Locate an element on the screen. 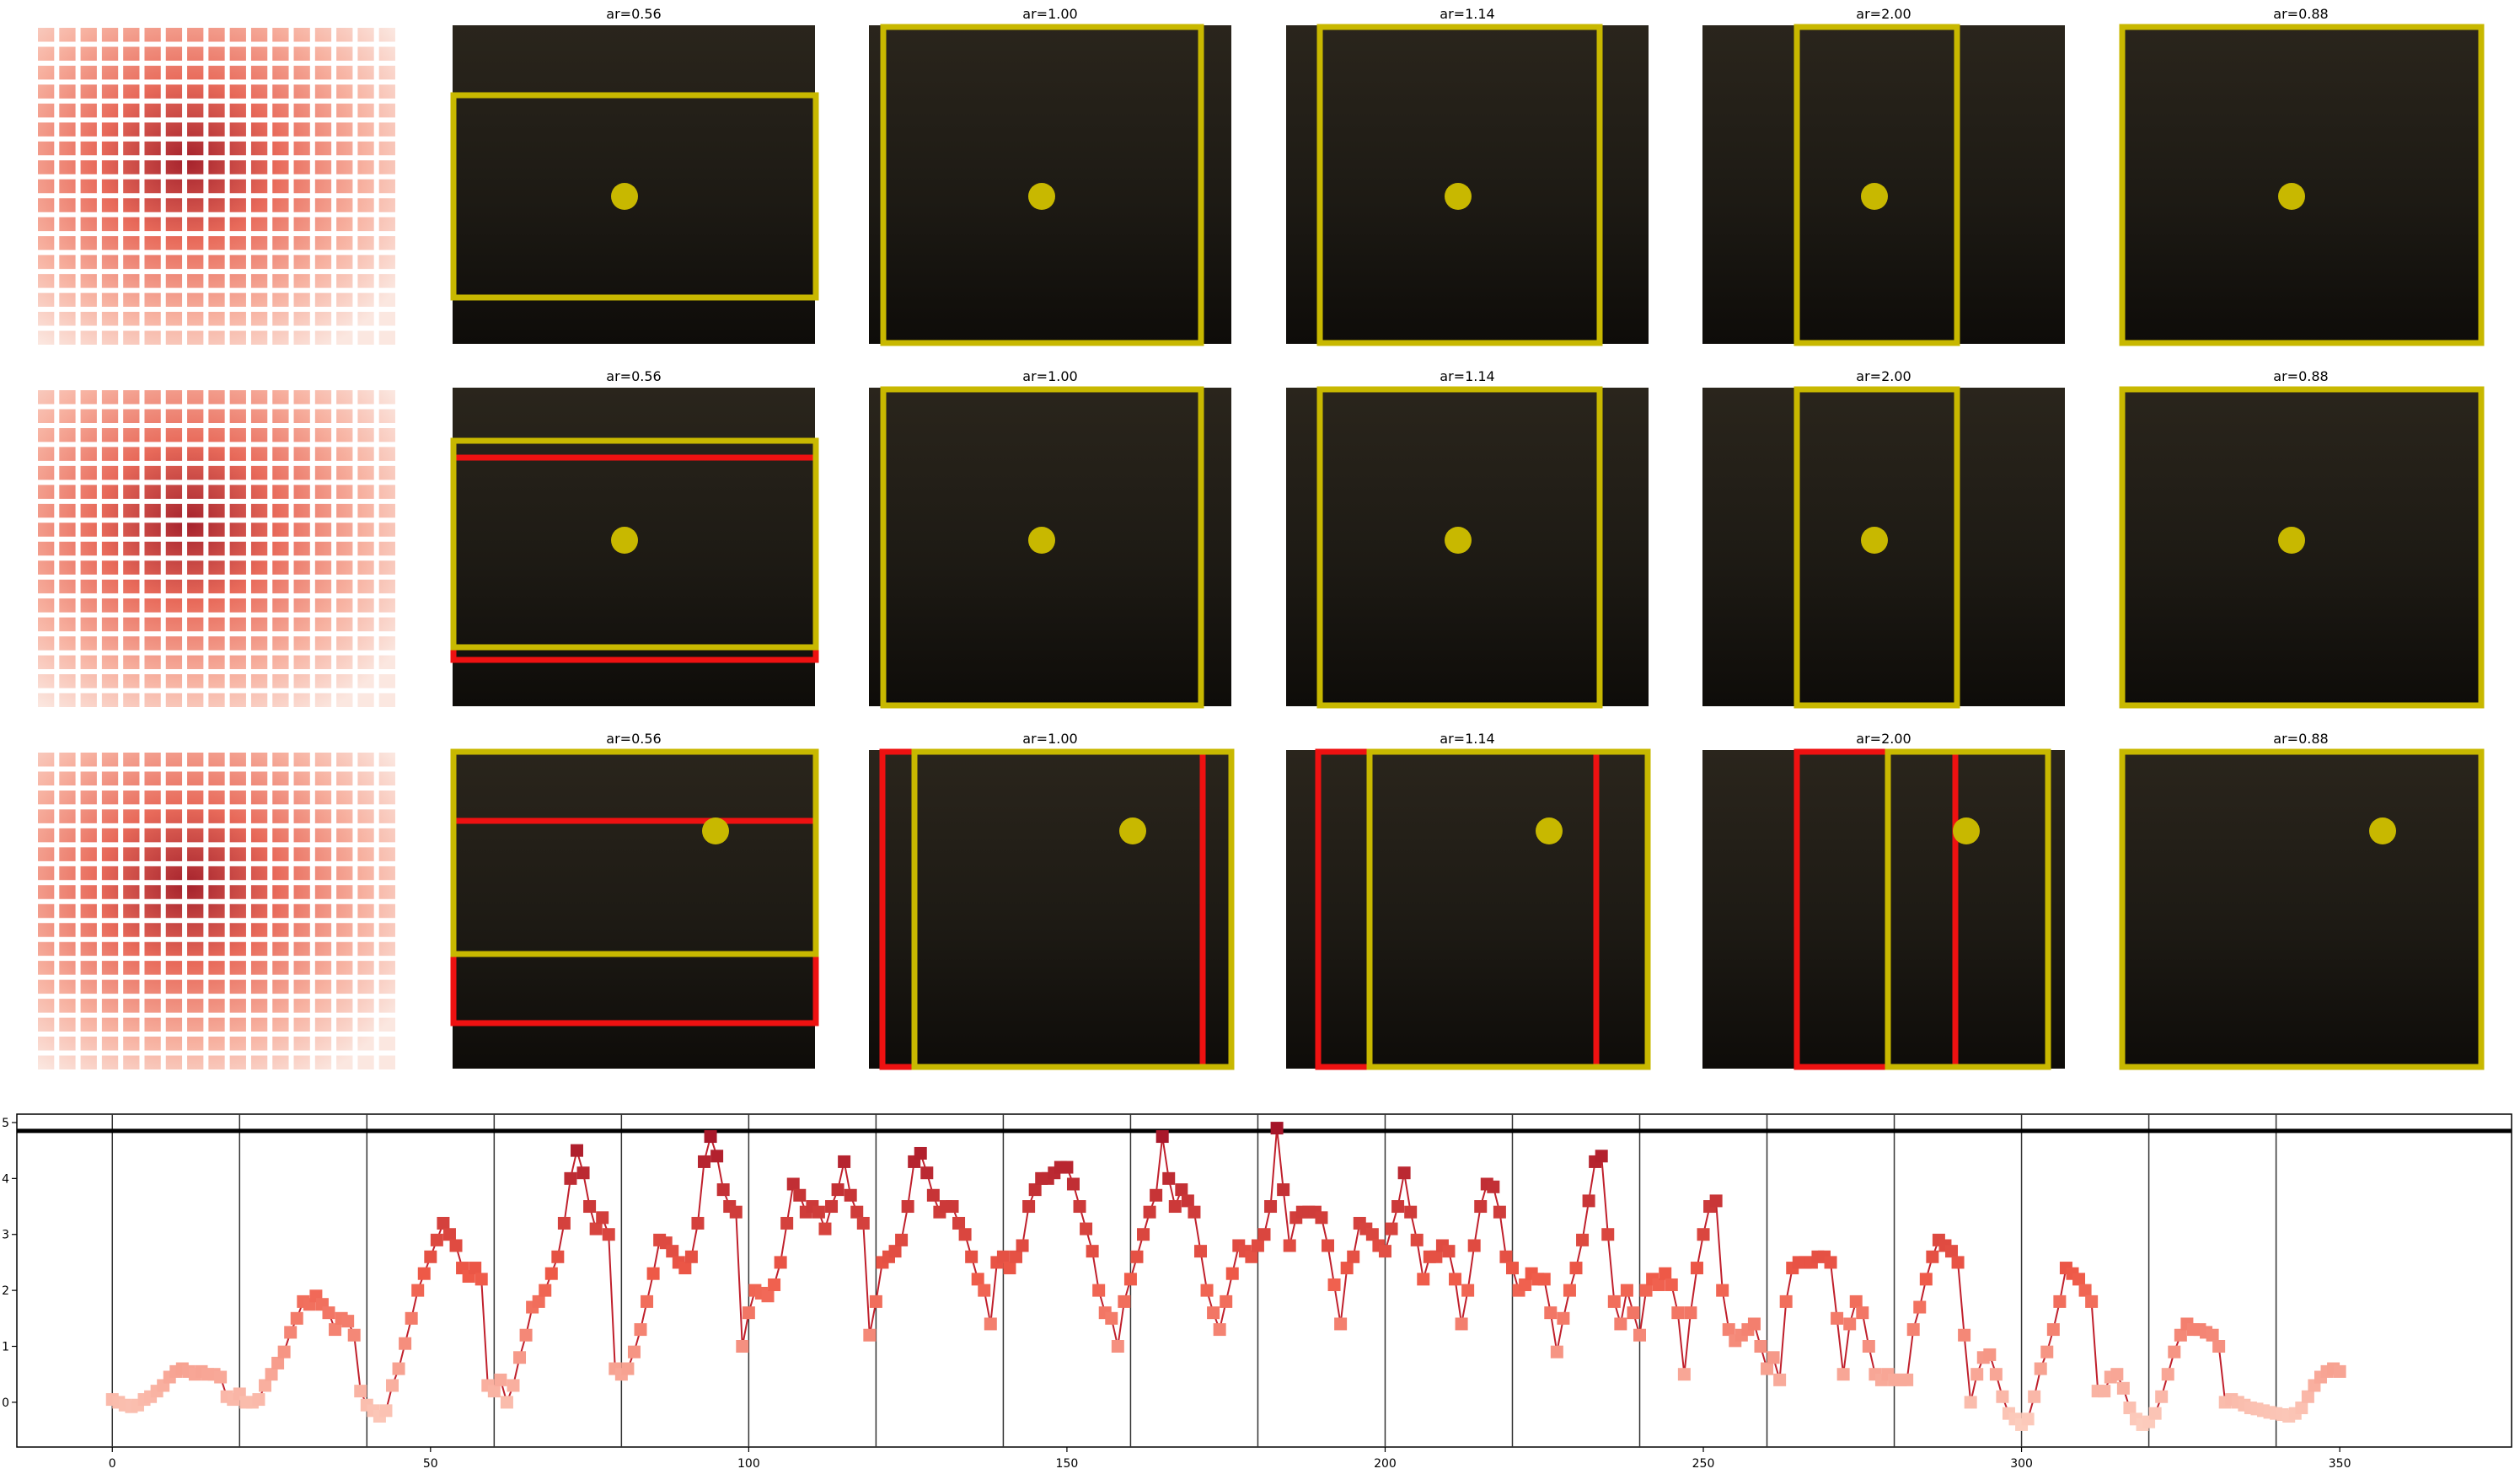 The width and height of the screenshot is (2520, 1474). panel-title: ar=1.00 is located at coordinates (1049, 14).